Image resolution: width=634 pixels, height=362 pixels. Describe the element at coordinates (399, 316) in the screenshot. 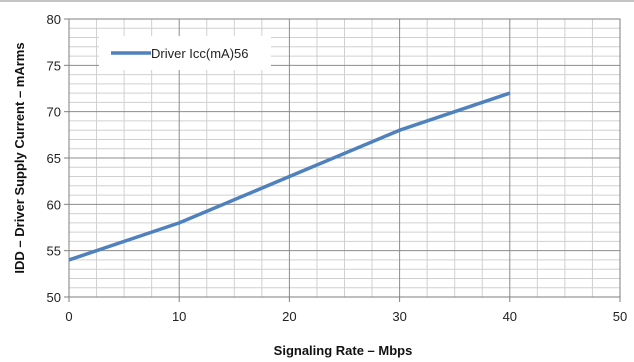

I see `x-tick-label: 30` at that location.